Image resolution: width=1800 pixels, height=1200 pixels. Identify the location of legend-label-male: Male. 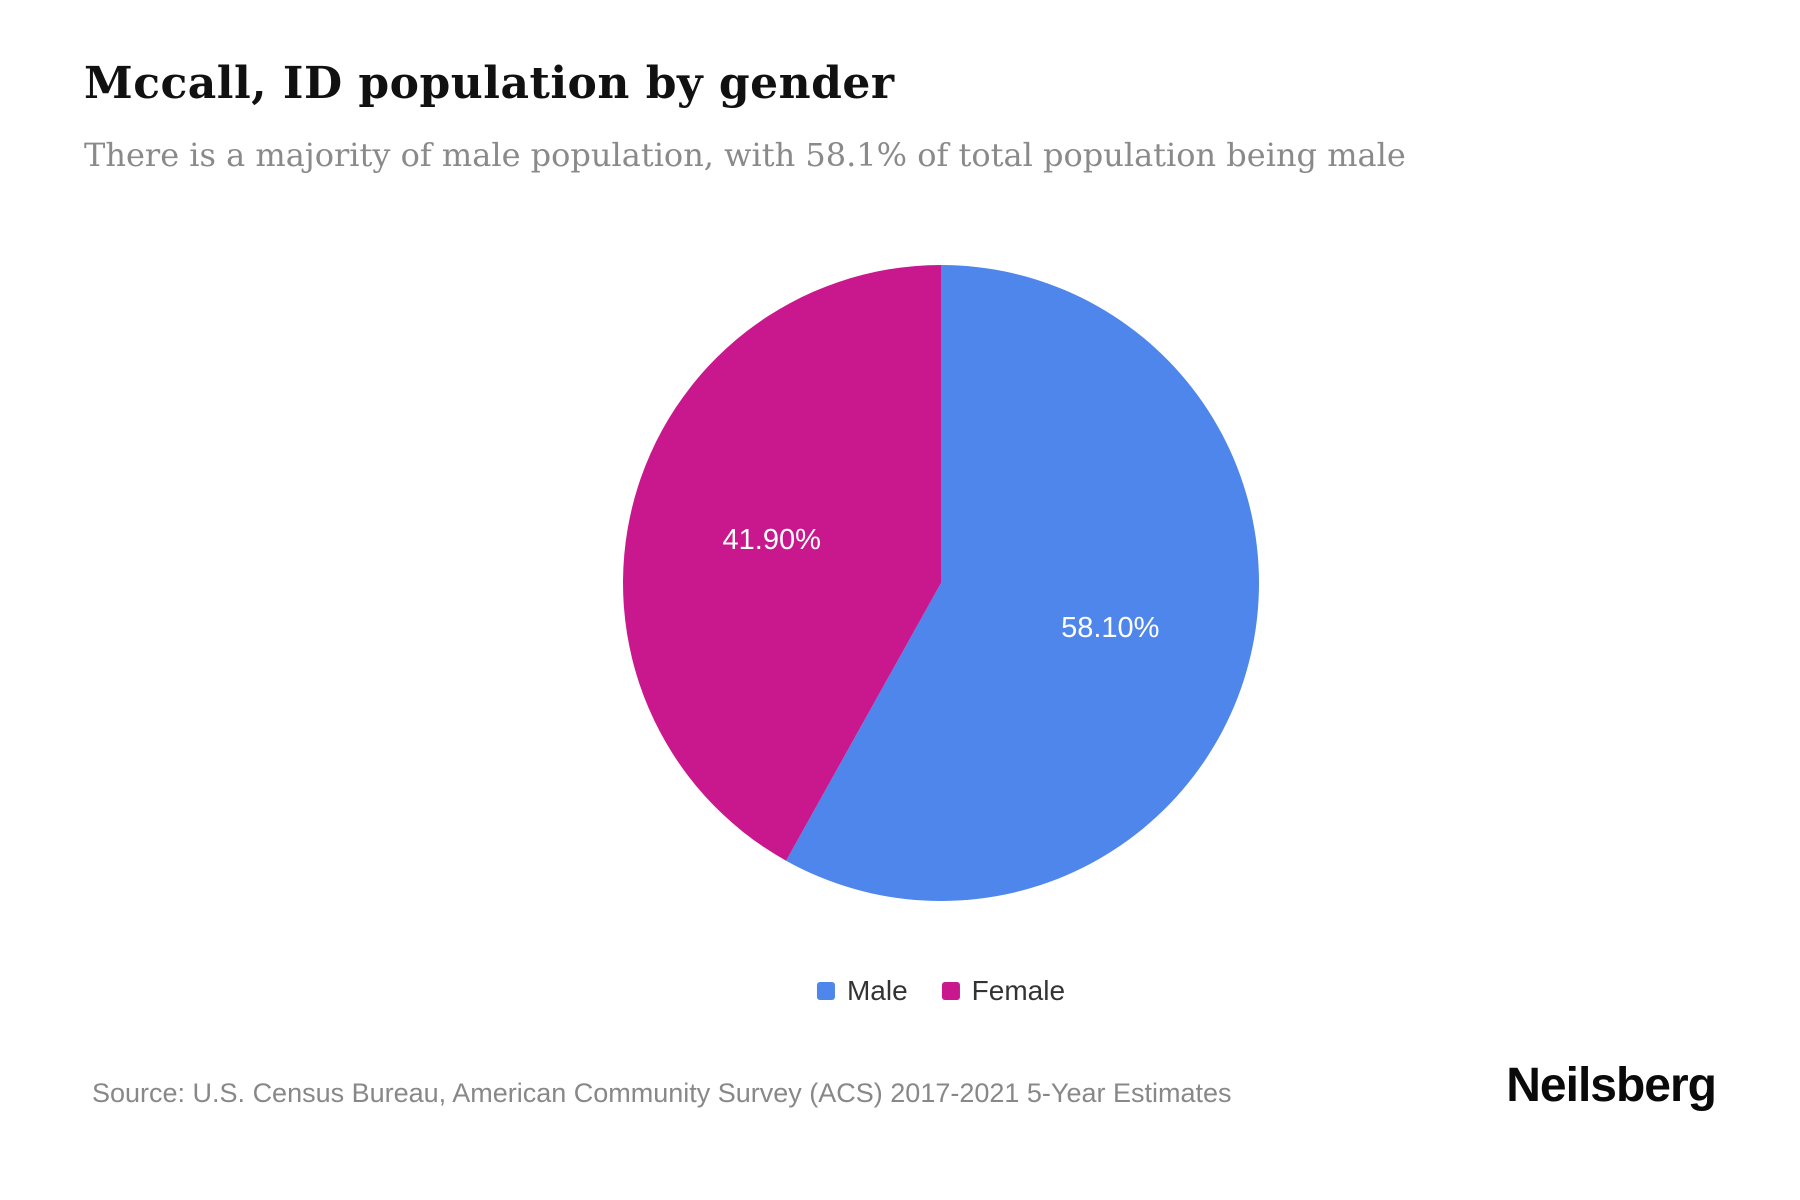
(877, 990).